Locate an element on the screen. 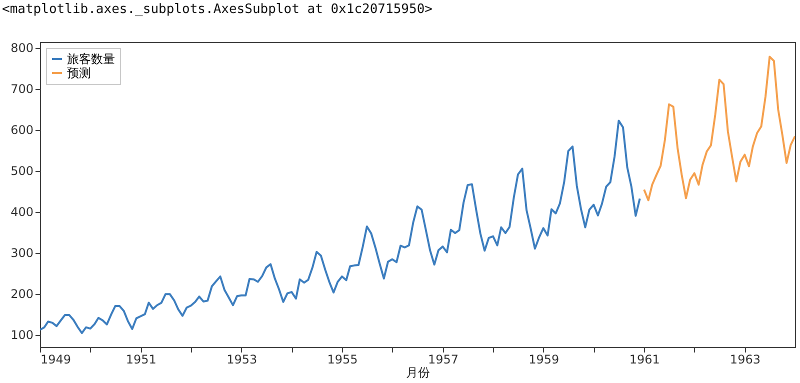 This screenshot has height=383, width=800. text: <matplotlib.axes._subplots.AxesSubplot at 0x1c20715950> is located at coordinates (217, 9).